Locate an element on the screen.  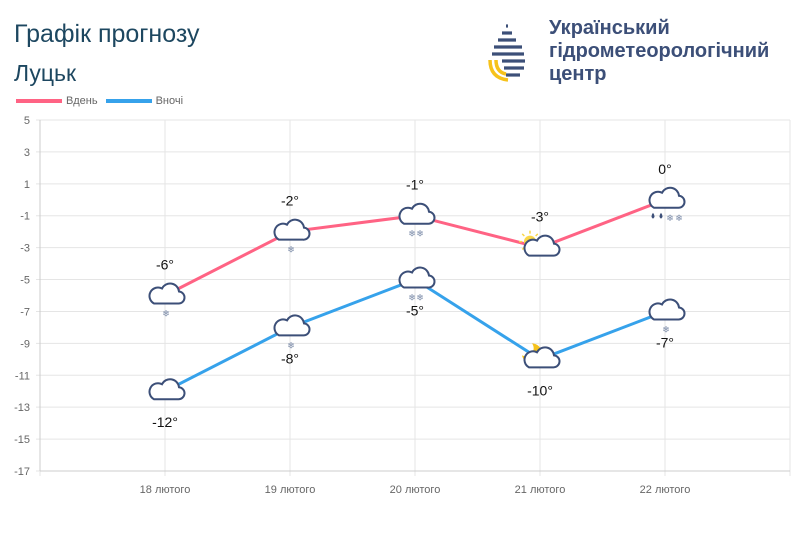
legend-label: Вдень is located at coordinates (82, 101).